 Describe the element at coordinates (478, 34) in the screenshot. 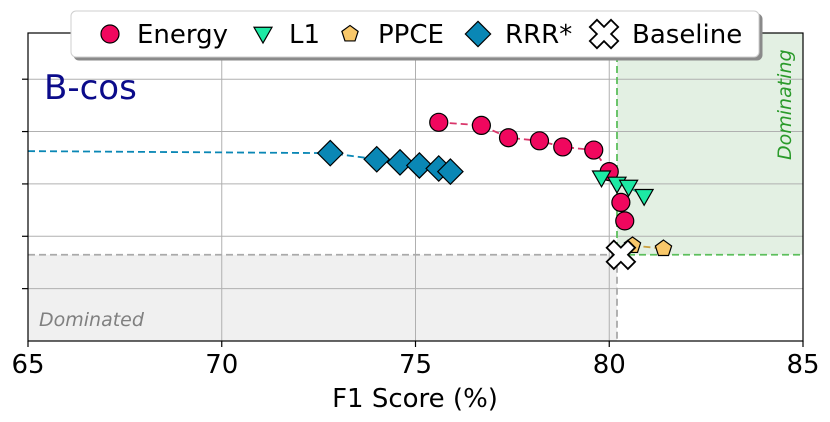

I see `legend-marker-rrr` at that location.